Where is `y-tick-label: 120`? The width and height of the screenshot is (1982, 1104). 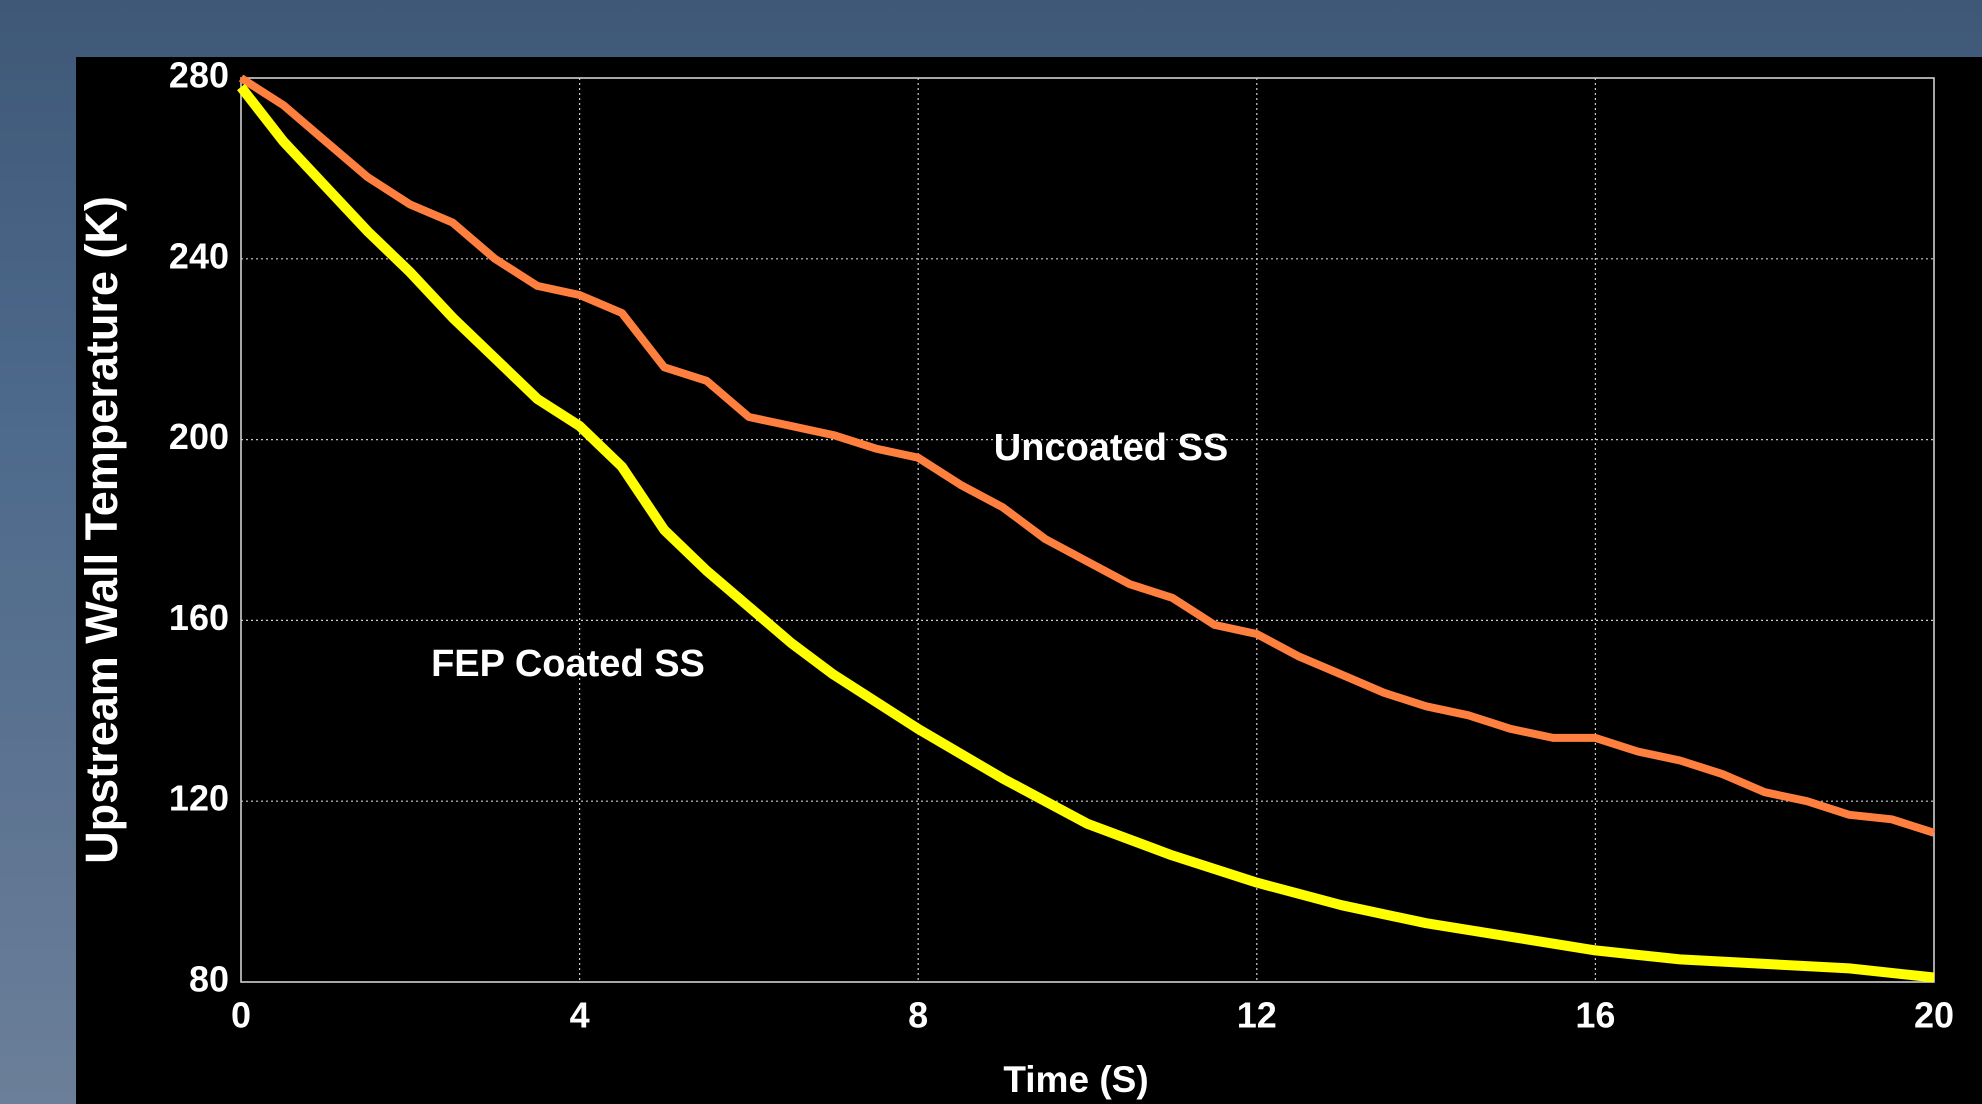
y-tick-label: 120 is located at coordinates (199, 798).